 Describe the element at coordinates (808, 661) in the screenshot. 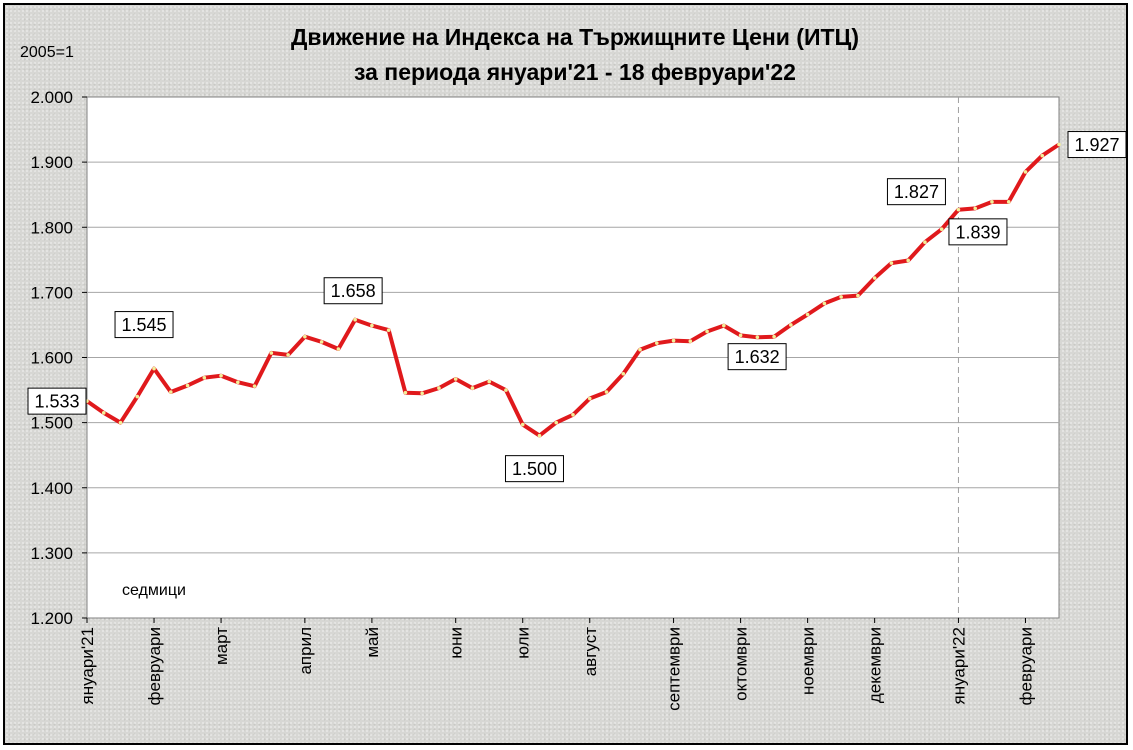

I see `x-month-label: ноември` at that location.